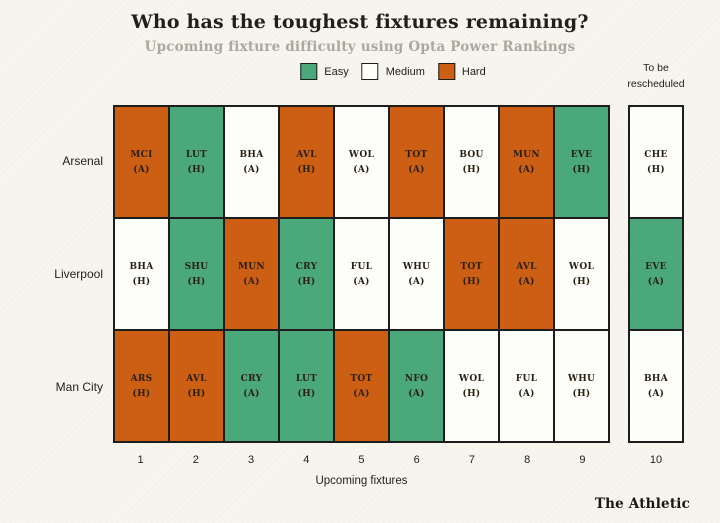  I want to click on rescheduled-header-line1: To be, so click(656, 68).